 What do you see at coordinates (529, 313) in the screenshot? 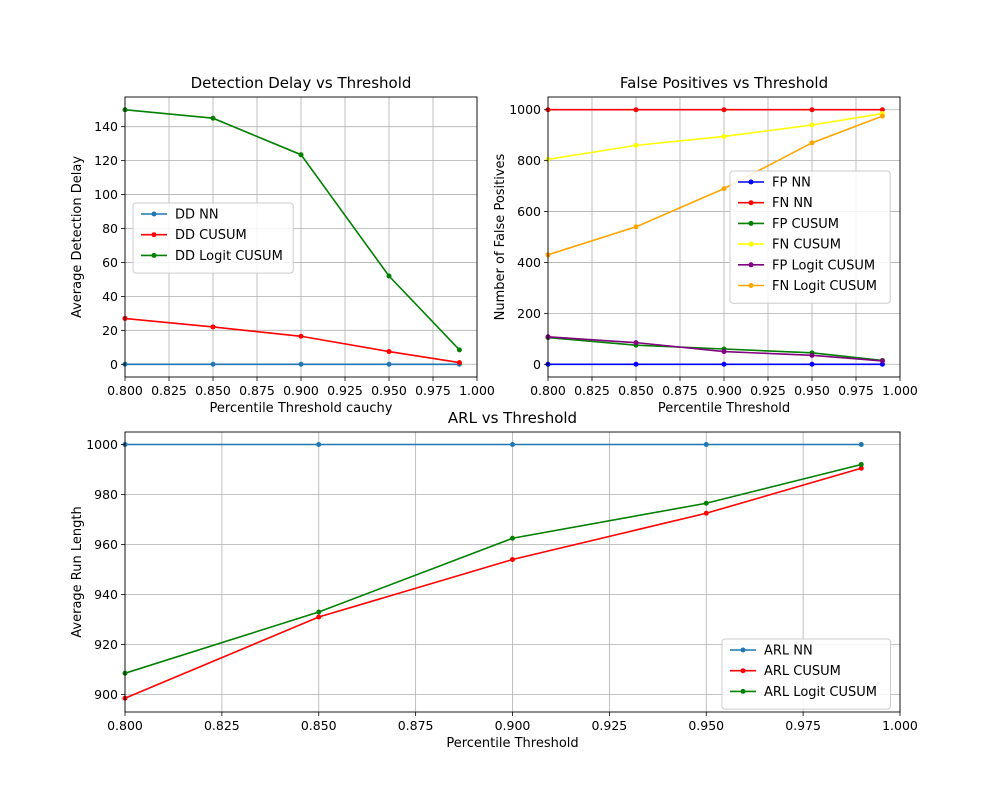
I see `y-tick-label: 200` at bounding box center [529, 313].